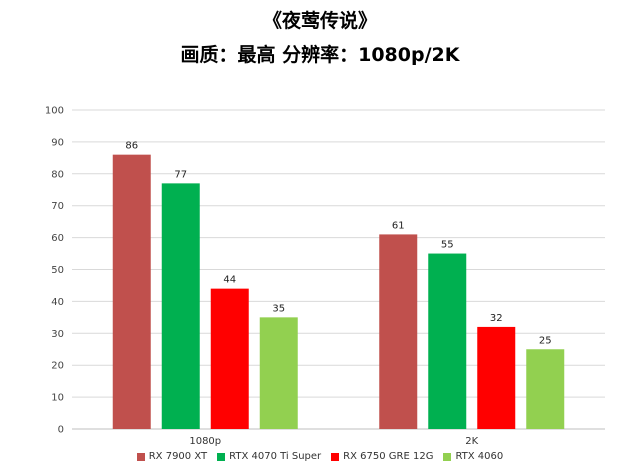  What do you see at coordinates (57, 366) in the screenshot?
I see `y-tick-label: 20` at bounding box center [57, 366].